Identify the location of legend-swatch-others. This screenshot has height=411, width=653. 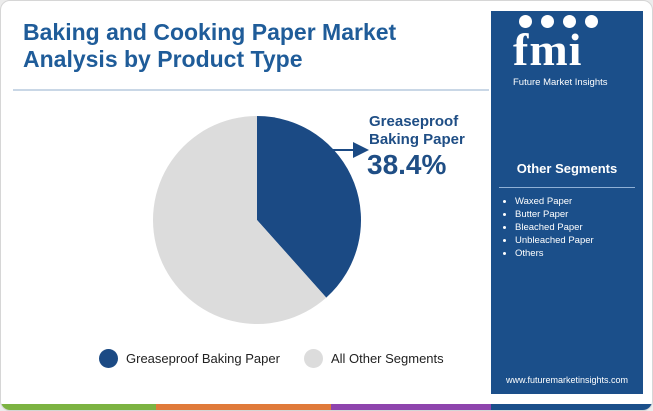
(313, 358).